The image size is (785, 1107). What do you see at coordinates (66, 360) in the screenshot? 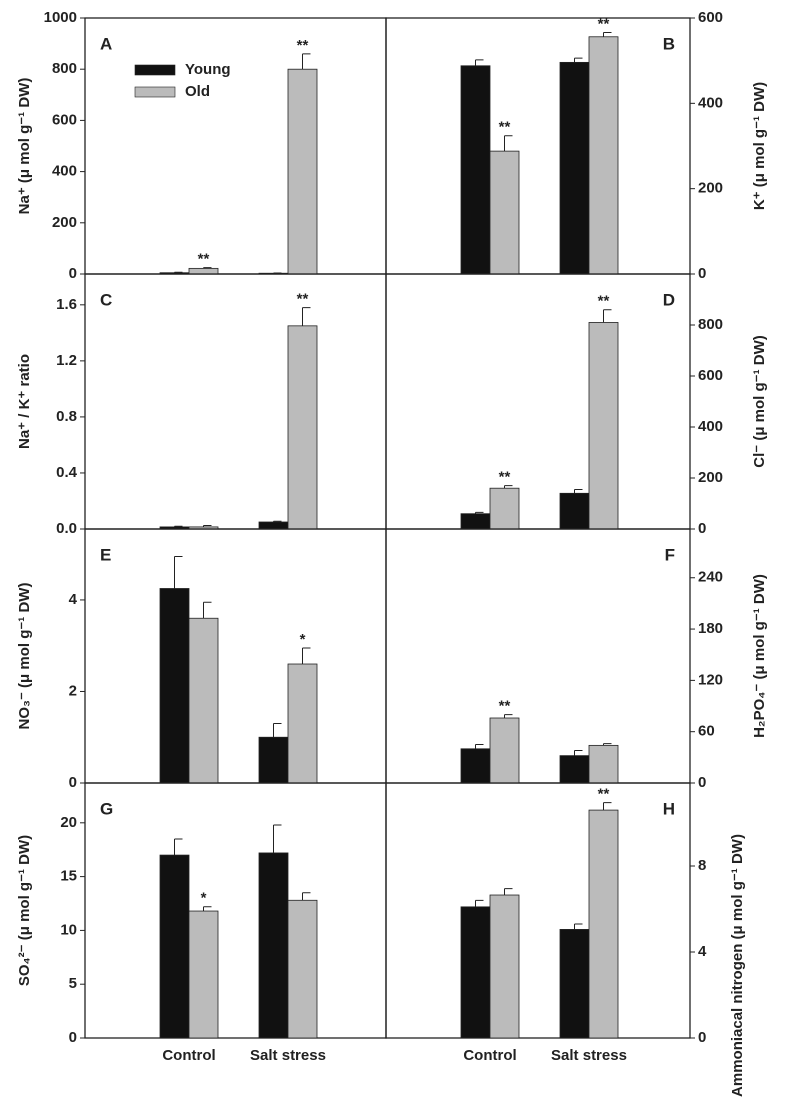
I see `y-tick-label: 1.2` at bounding box center [66, 360].